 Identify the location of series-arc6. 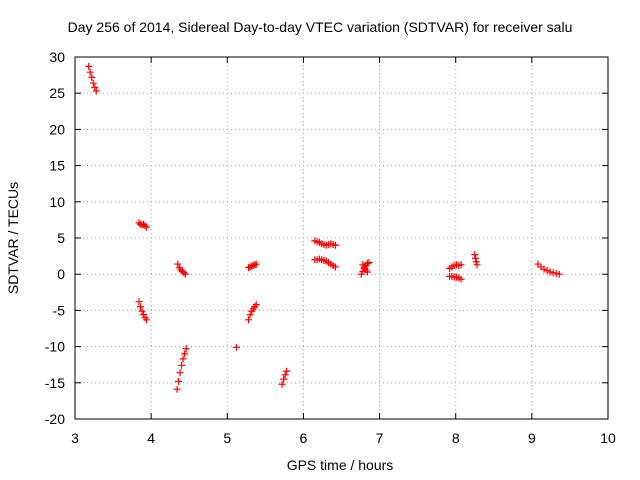
(236, 347).